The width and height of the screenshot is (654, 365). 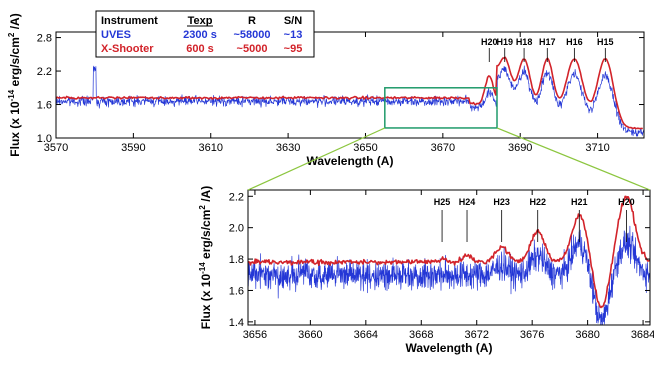 What do you see at coordinates (252, 49) in the screenshot?
I see `legend-cell: ~5000` at bounding box center [252, 49].